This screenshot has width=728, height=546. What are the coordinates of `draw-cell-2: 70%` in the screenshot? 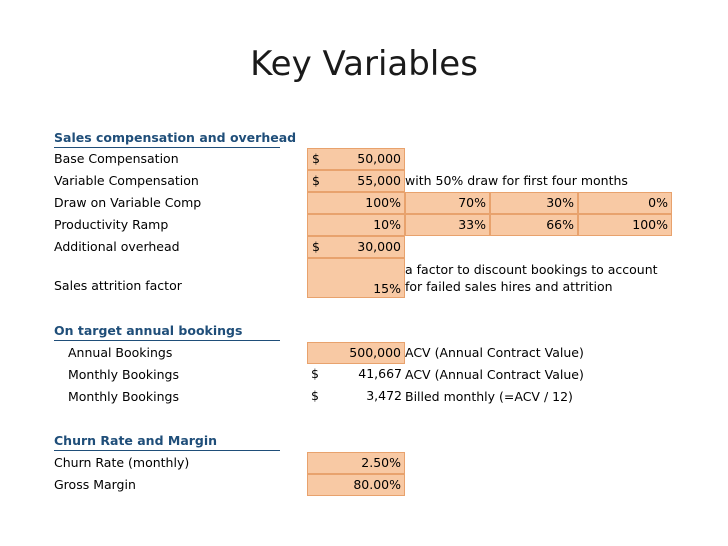 It's located at (447, 203).